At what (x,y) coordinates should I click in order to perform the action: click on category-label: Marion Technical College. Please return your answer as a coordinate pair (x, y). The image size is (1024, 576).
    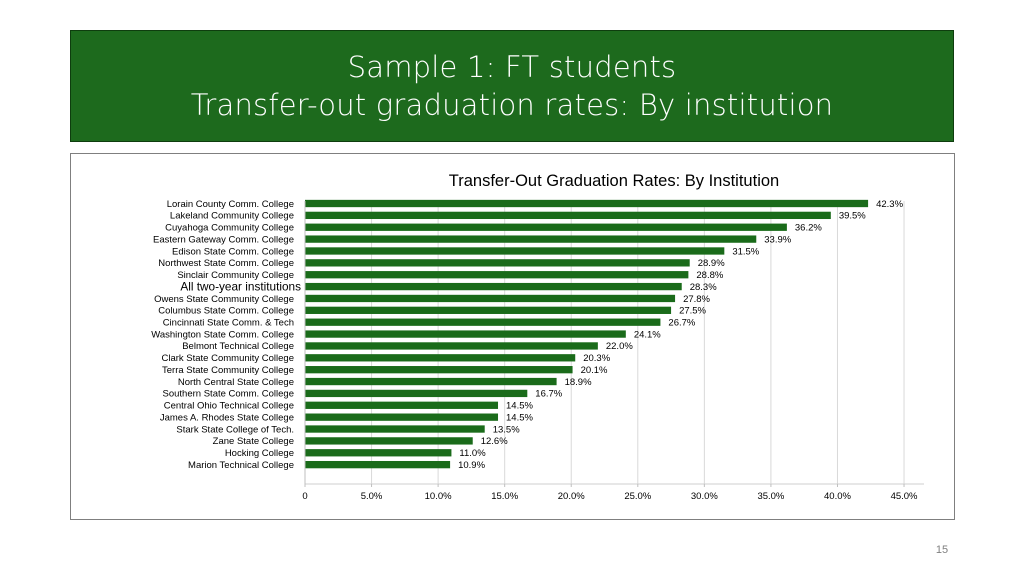
    Looking at the image, I should click on (241, 465).